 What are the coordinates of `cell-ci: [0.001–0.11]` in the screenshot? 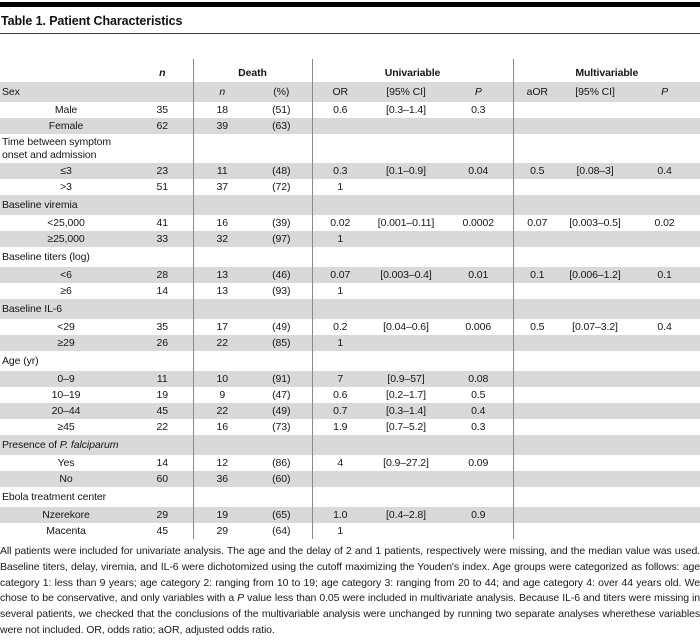 It's located at (406, 222).